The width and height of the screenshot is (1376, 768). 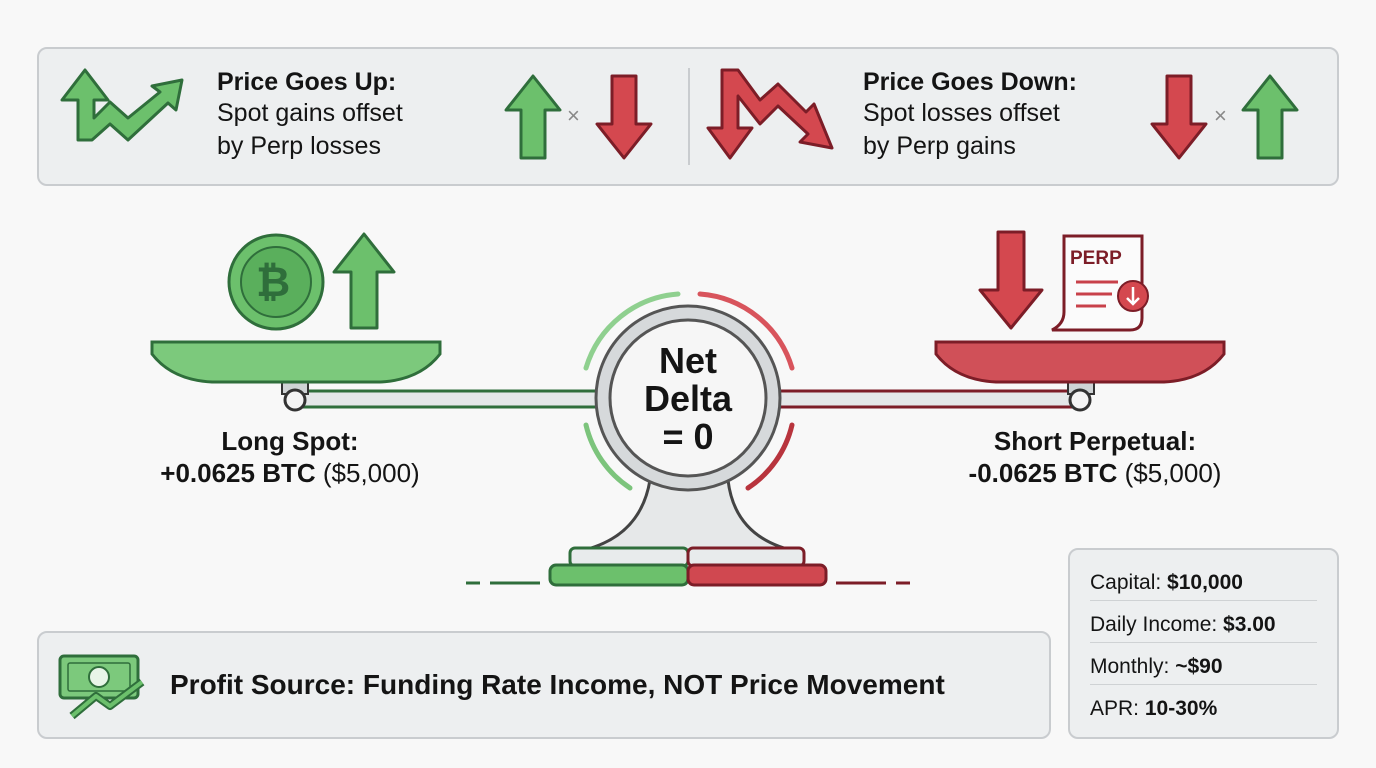 I want to click on scale-beam-right, so click(x=924, y=399).